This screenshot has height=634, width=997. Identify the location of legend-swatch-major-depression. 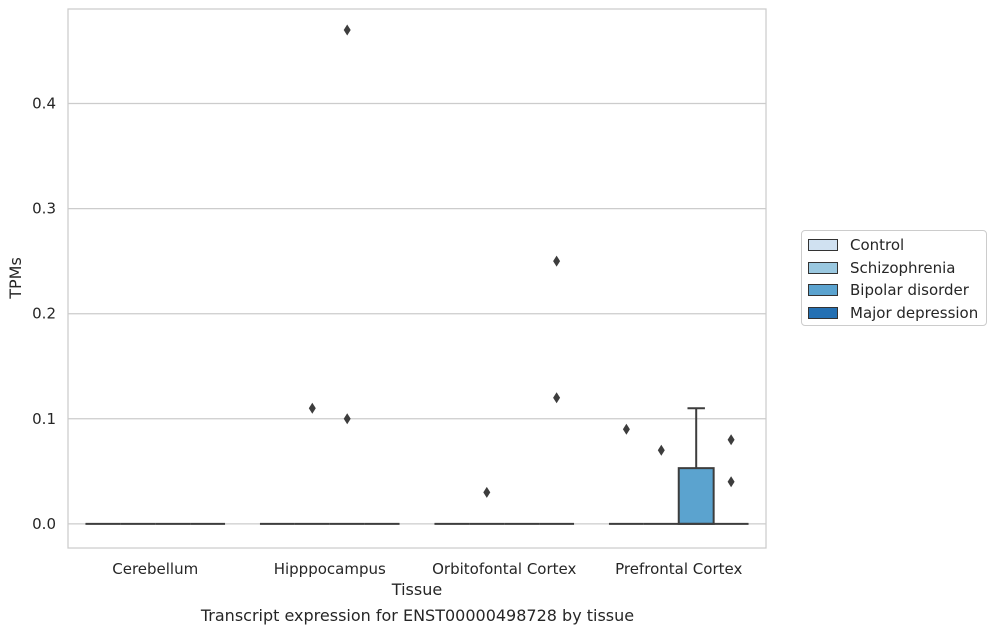
(823, 313).